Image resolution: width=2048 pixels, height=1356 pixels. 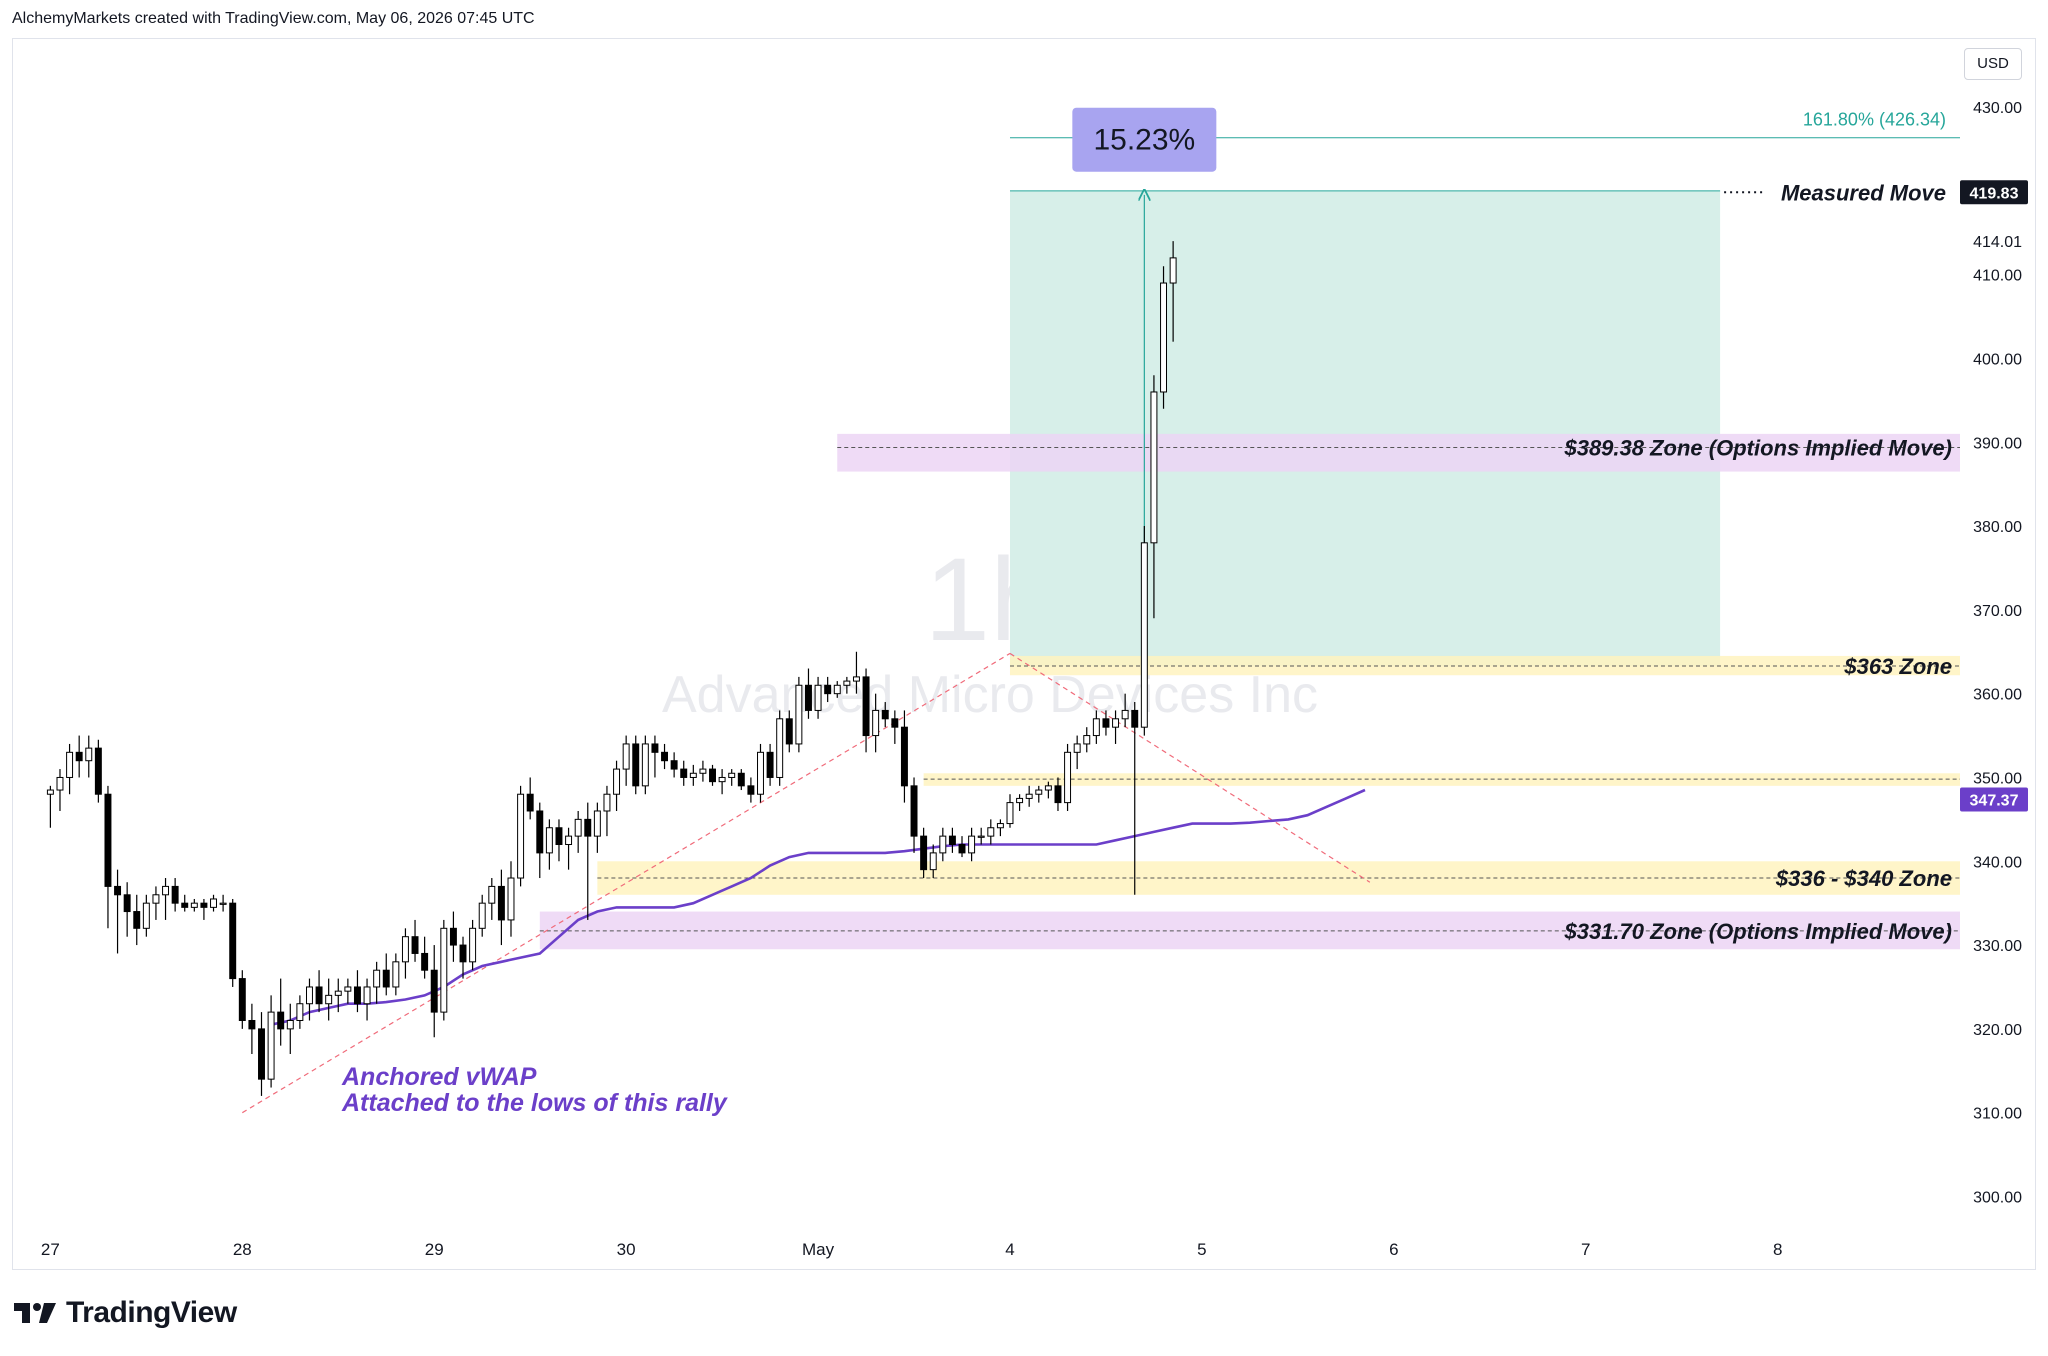 What do you see at coordinates (242, 1249) in the screenshot?
I see `x-tick-label: 28` at bounding box center [242, 1249].